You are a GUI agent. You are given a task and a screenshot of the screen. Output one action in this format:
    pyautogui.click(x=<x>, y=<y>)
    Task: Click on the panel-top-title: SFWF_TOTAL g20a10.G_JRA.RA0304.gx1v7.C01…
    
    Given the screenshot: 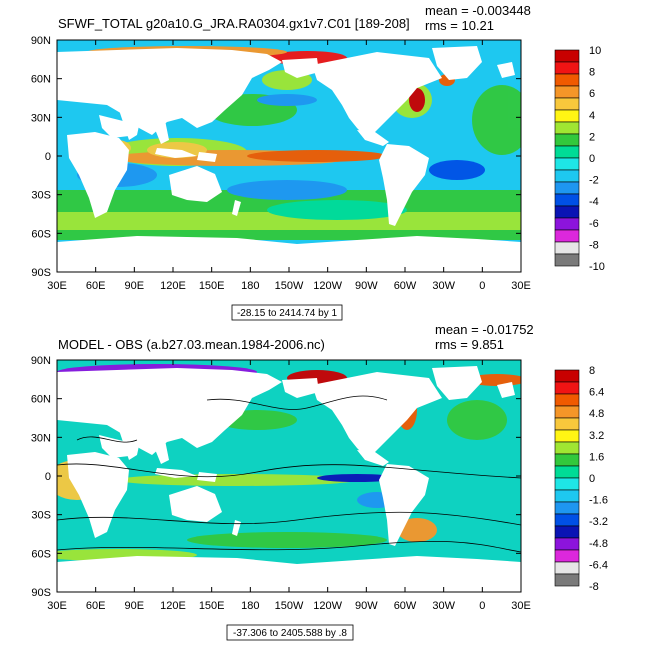 What is the action you would take?
    pyautogui.click(x=234, y=23)
    